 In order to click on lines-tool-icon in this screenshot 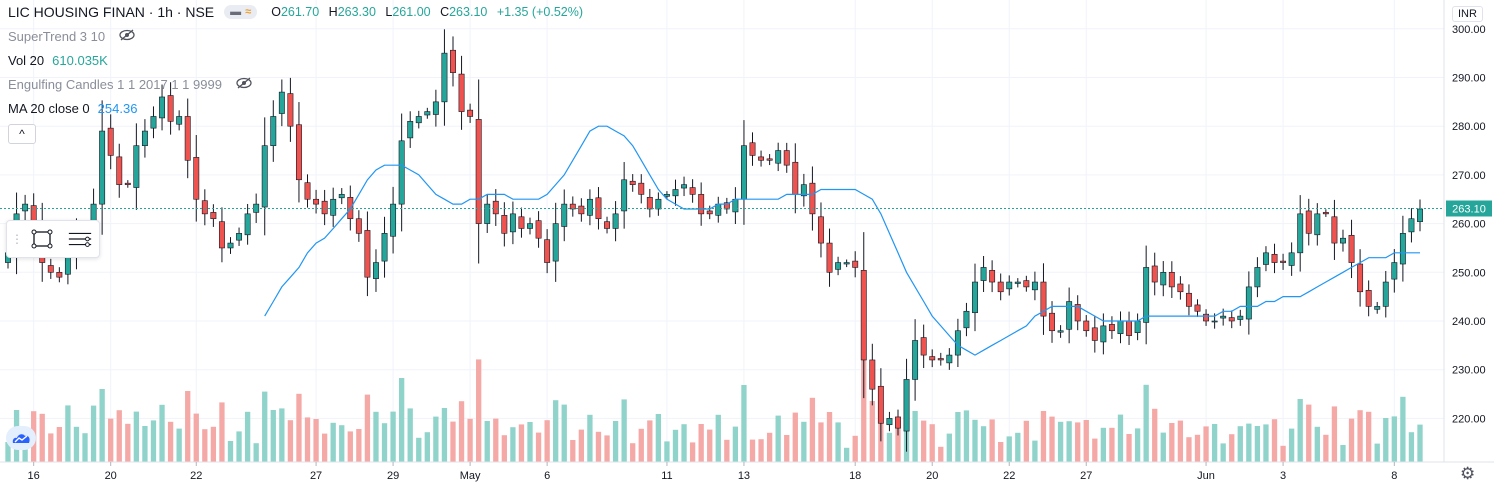, I will do `click(80, 239)`.